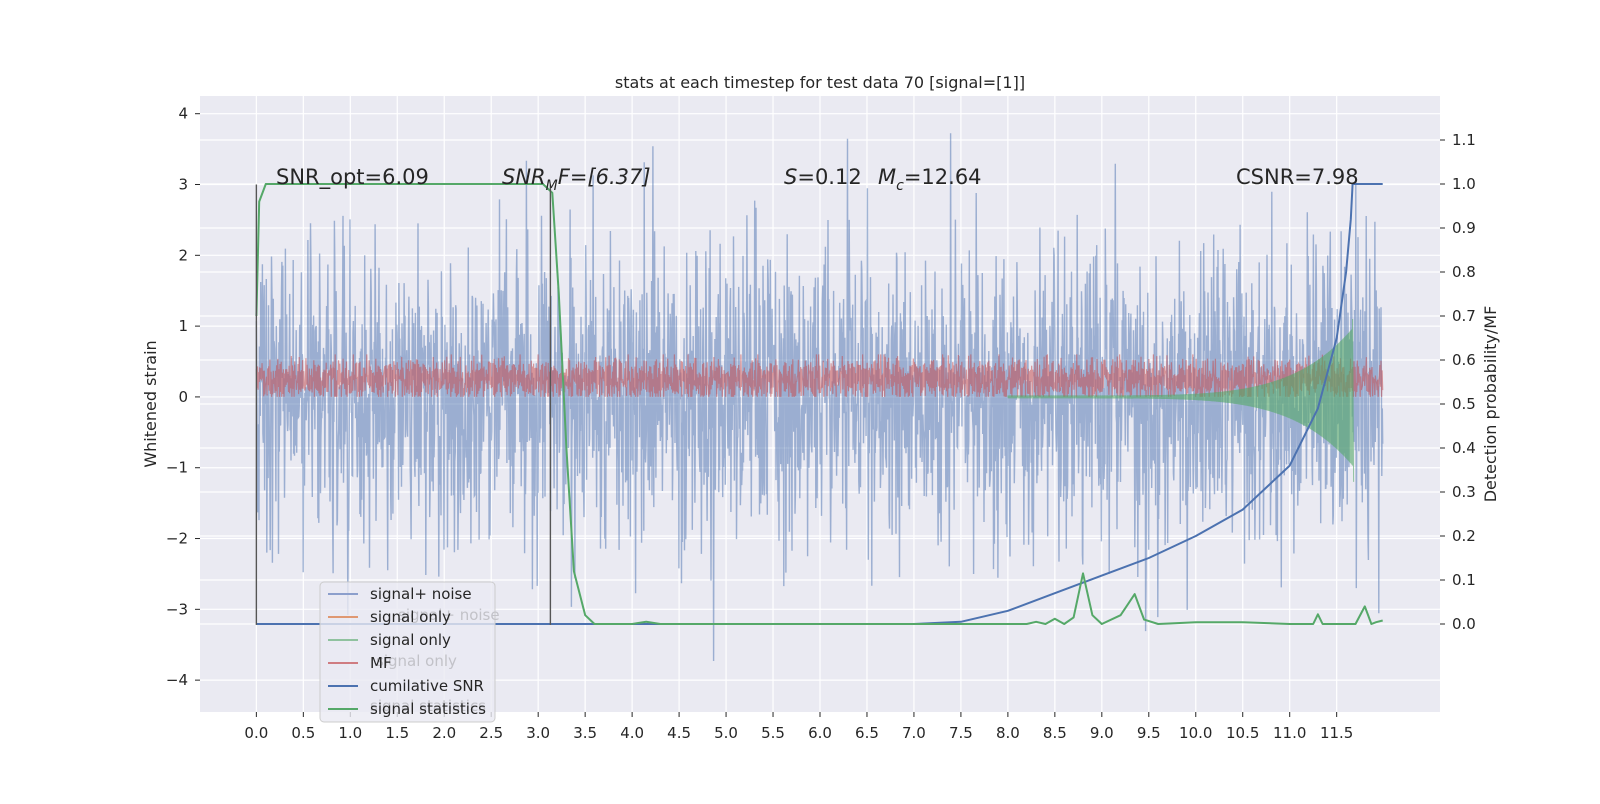  Describe the element at coordinates (410, 617) in the screenshot. I see `legend-label-1: signal only` at that location.